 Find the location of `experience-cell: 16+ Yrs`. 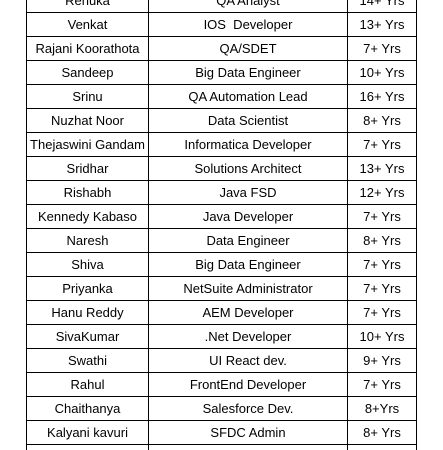

experience-cell: 16+ Yrs is located at coordinates (382, 96).